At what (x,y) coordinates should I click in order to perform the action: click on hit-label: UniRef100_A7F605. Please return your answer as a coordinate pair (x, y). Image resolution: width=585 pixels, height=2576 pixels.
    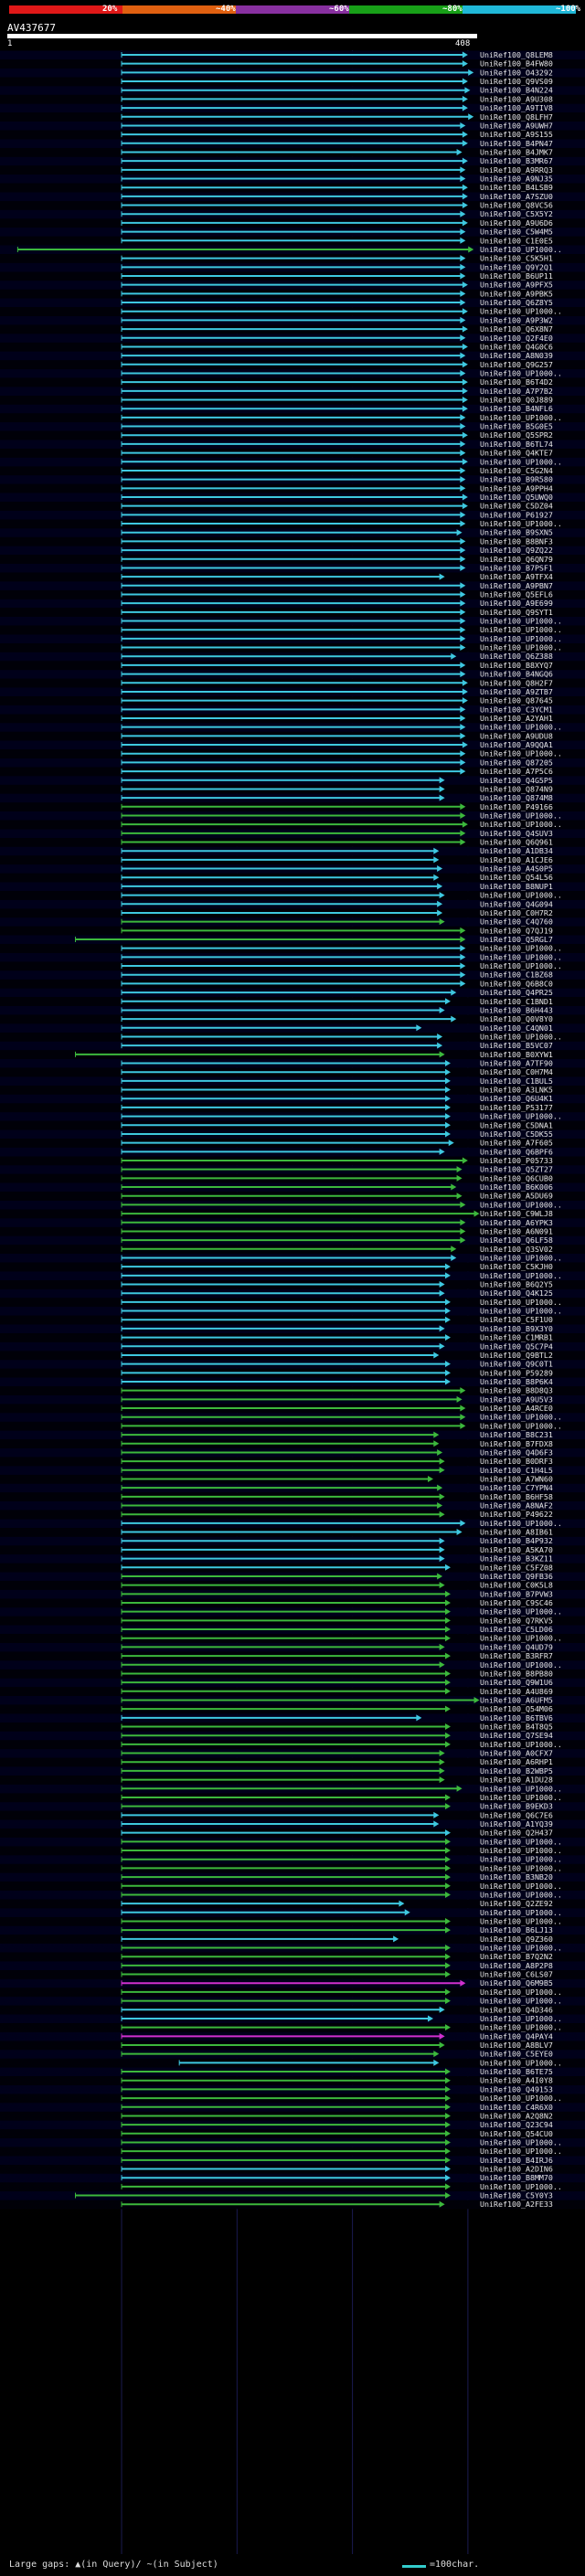
    Looking at the image, I should click on (516, 1143).